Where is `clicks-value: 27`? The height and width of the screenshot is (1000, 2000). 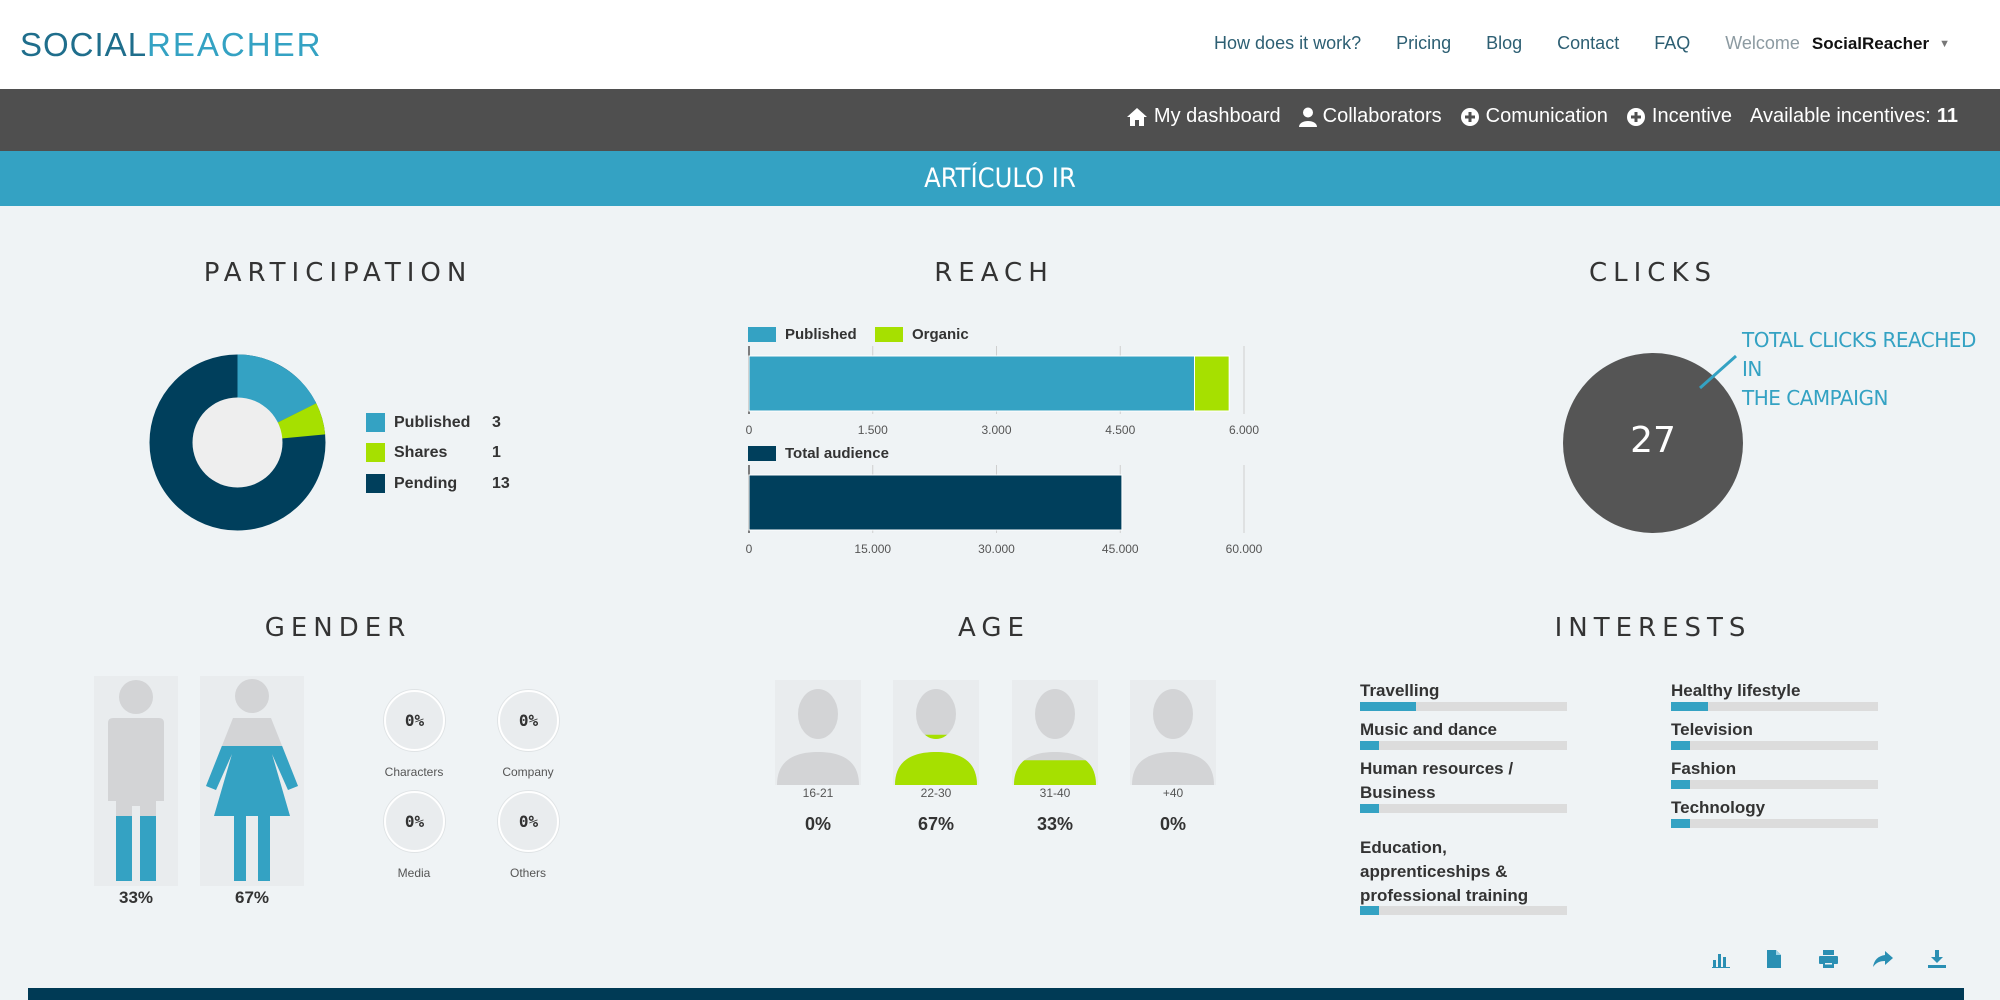
clicks-value: 27 is located at coordinates (1653, 440).